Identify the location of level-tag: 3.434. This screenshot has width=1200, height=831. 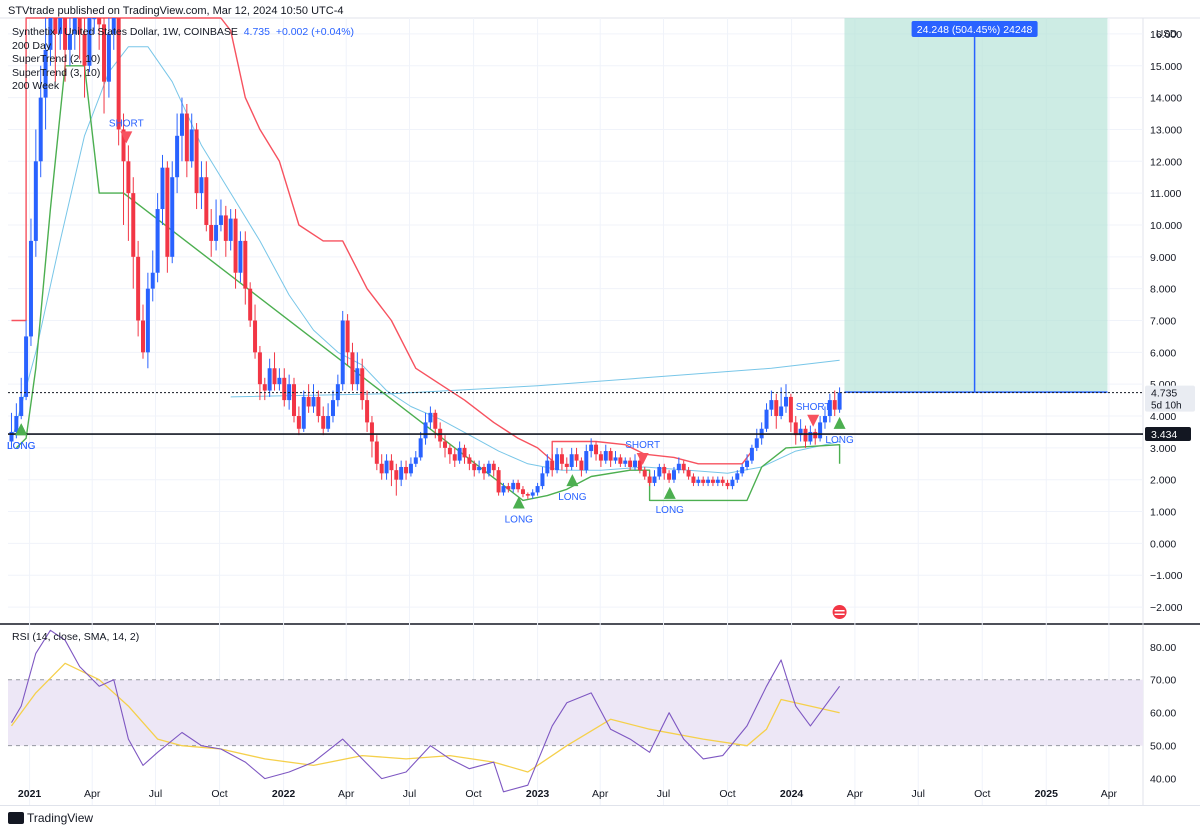
(1164, 435).